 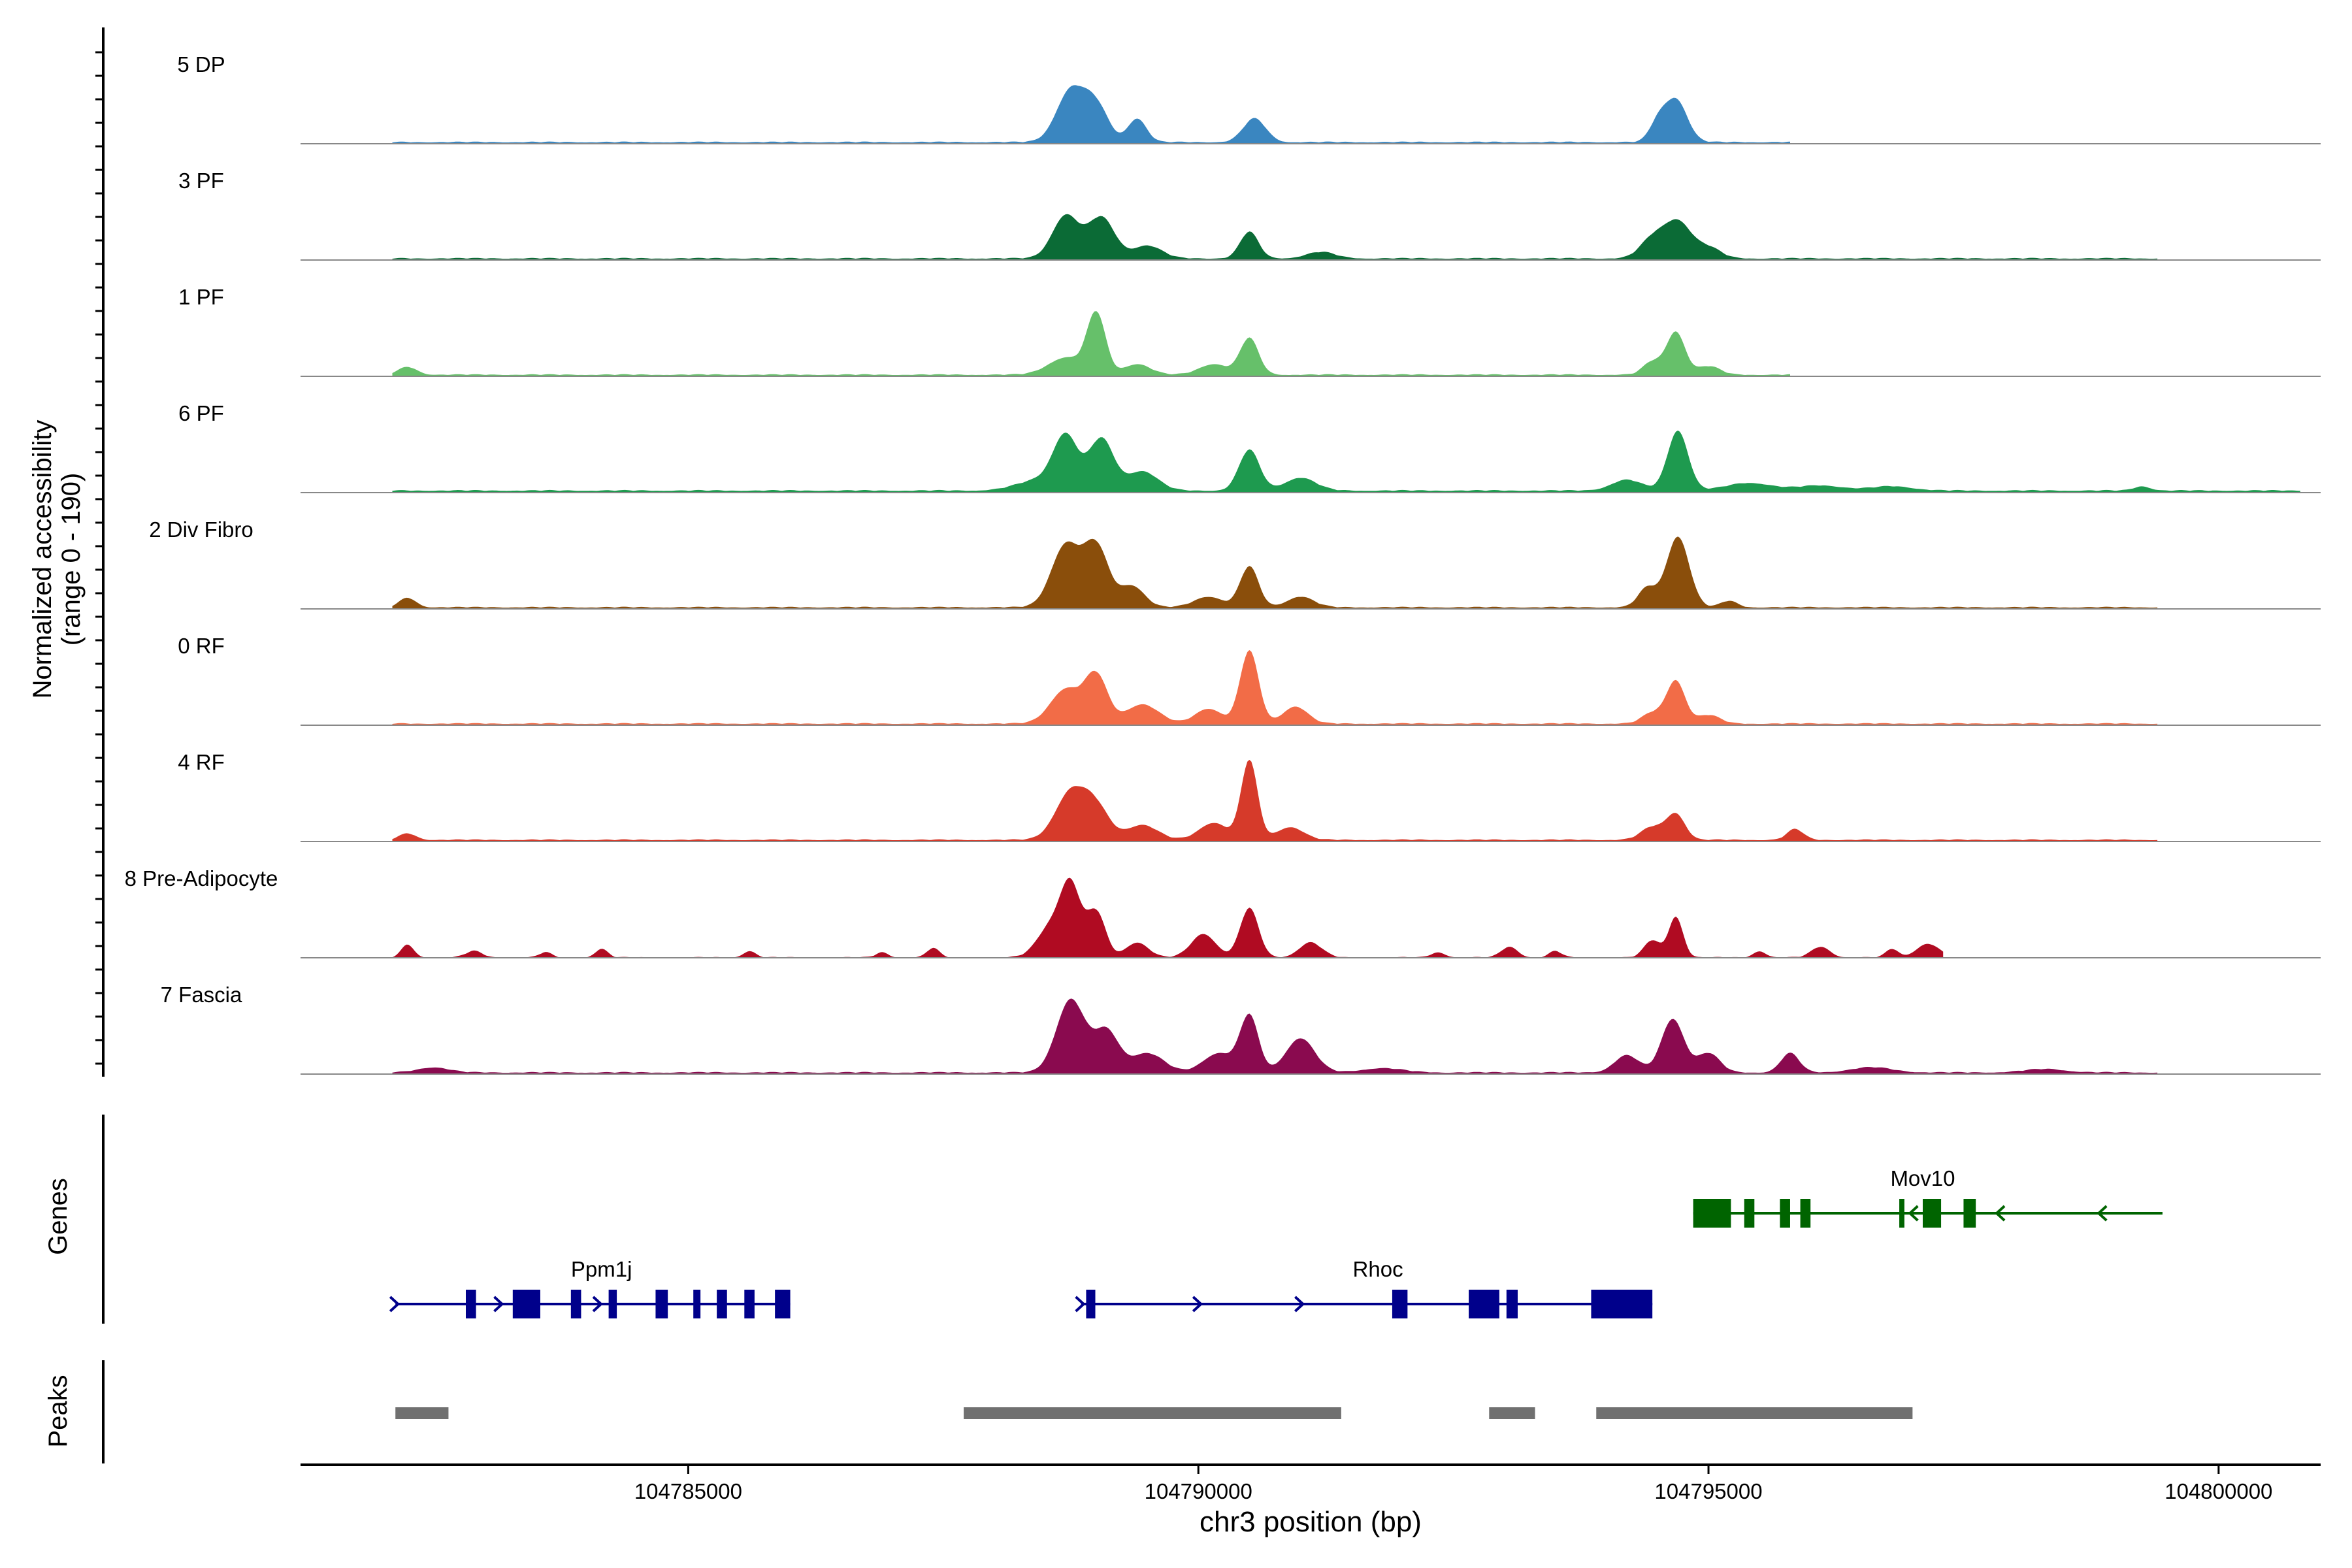 What do you see at coordinates (42, 559) in the screenshot?
I see `y-axis-label-line1: Normalized accessibility` at bounding box center [42, 559].